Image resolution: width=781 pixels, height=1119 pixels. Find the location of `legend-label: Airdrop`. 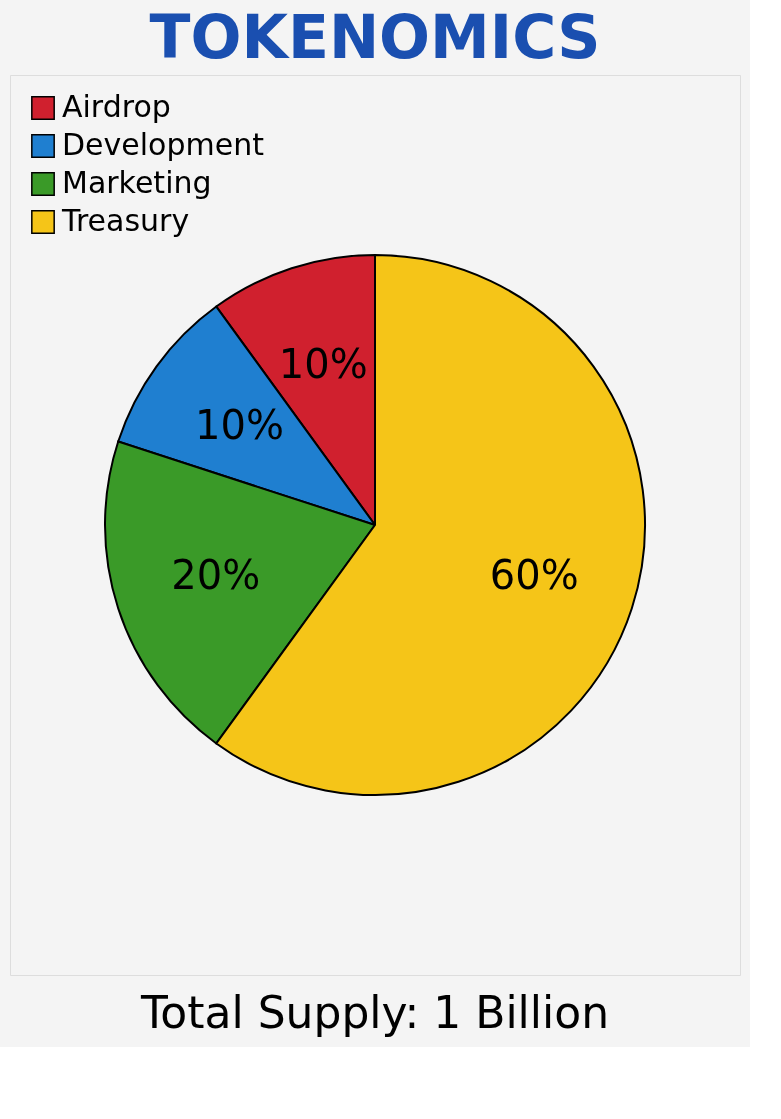

legend-label: Airdrop is located at coordinates (116, 106).